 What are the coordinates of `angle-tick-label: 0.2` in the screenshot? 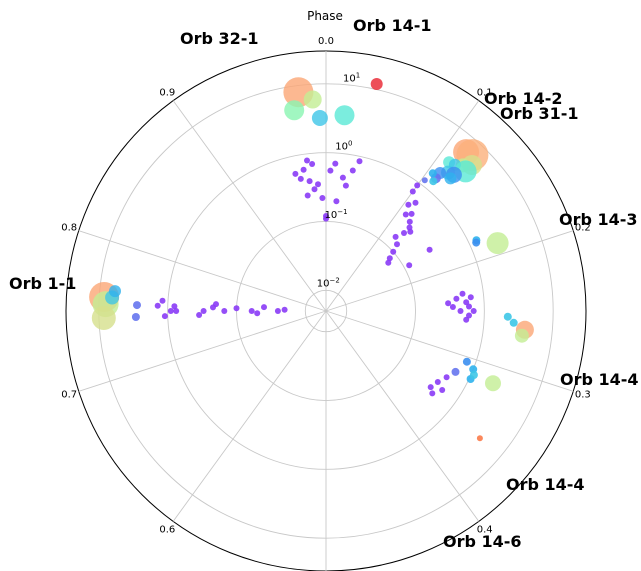 It's located at (583, 228).